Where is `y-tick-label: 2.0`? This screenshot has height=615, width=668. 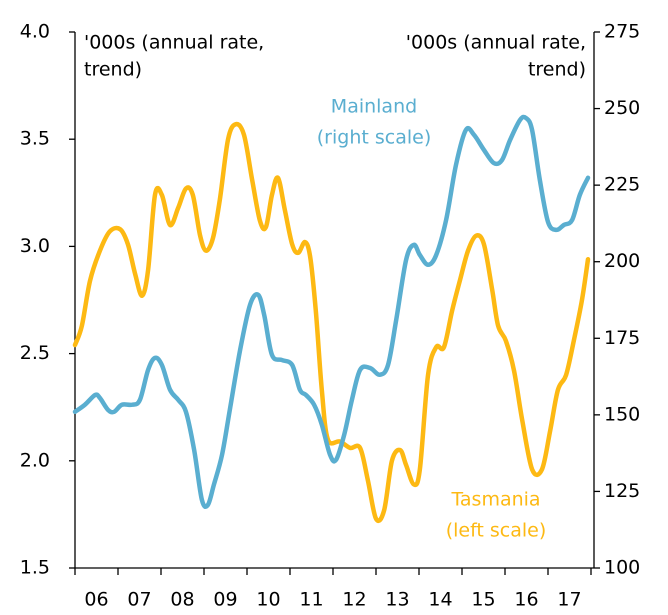
y-tick-label: 2.0 is located at coordinates (35, 460).